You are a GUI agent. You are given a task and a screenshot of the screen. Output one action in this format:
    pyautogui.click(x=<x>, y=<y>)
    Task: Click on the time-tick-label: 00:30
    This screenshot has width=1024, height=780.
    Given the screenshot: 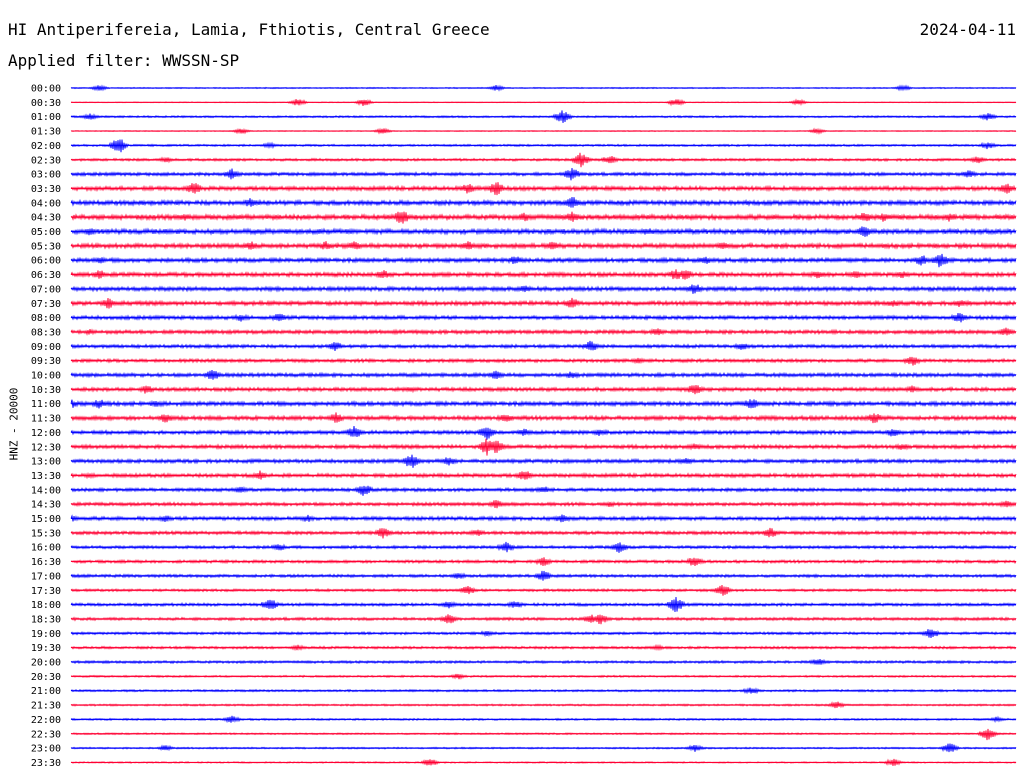 What is the action you would take?
    pyautogui.click(x=46, y=103)
    